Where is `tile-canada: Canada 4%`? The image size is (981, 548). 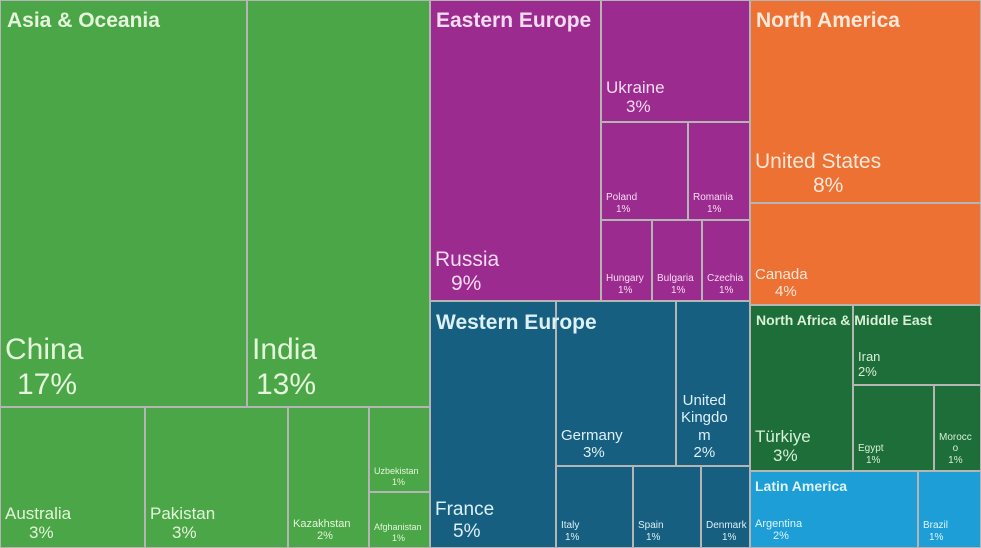
tile-canada: Canada 4% is located at coordinates (865, 254).